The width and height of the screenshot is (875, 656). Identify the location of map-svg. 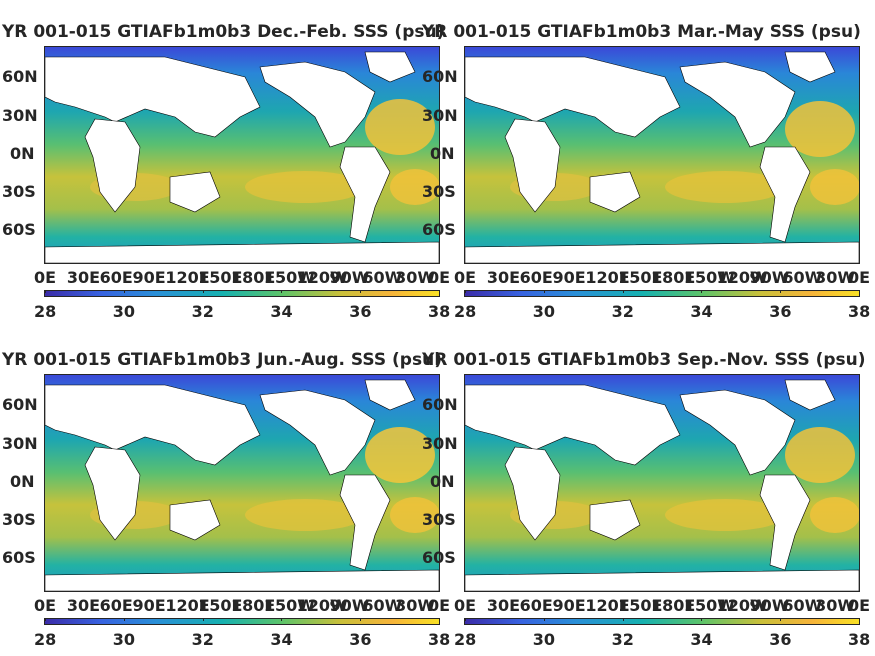
(662, 155).